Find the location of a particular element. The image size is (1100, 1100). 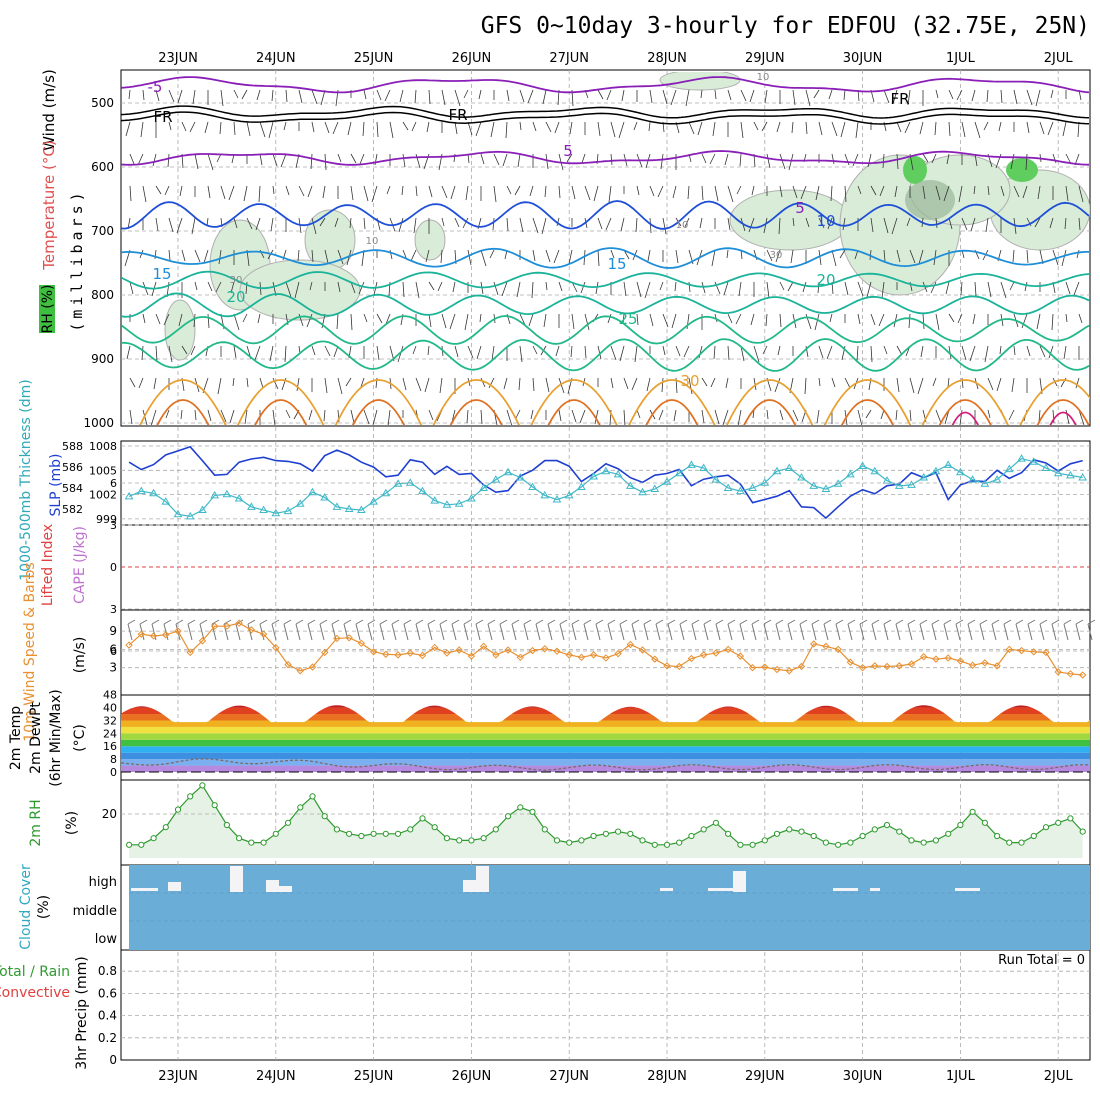

cloud-gap is located at coordinates (285, 889).